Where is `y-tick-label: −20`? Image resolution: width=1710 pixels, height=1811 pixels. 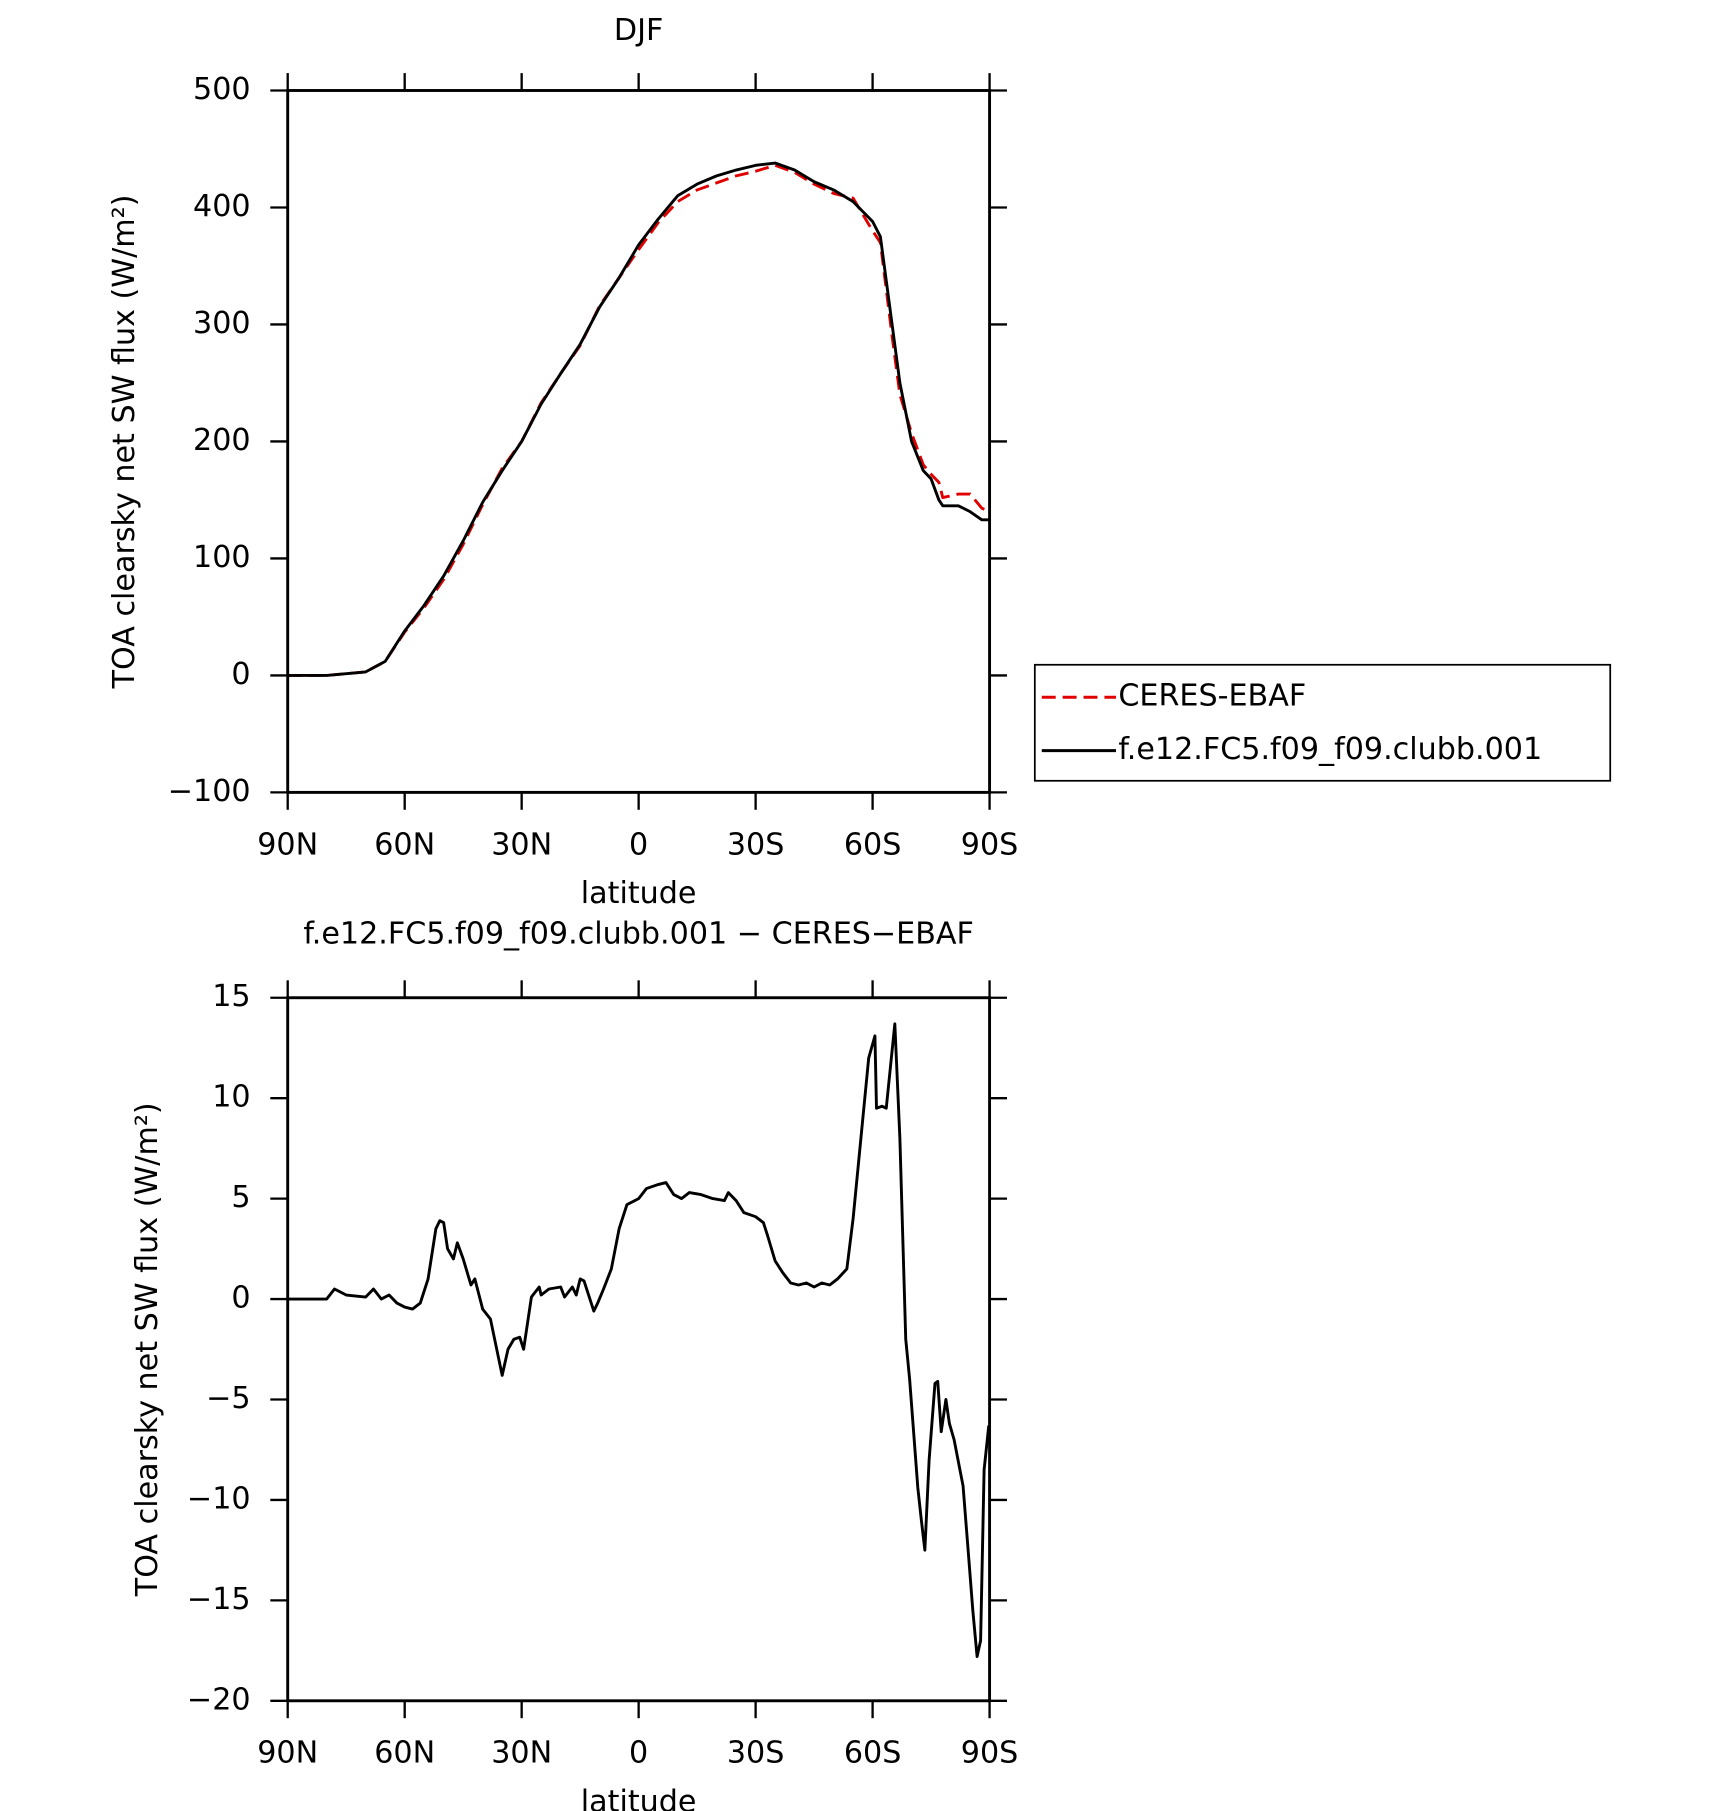
y-tick-label: −20 is located at coordinates (219, 1699).